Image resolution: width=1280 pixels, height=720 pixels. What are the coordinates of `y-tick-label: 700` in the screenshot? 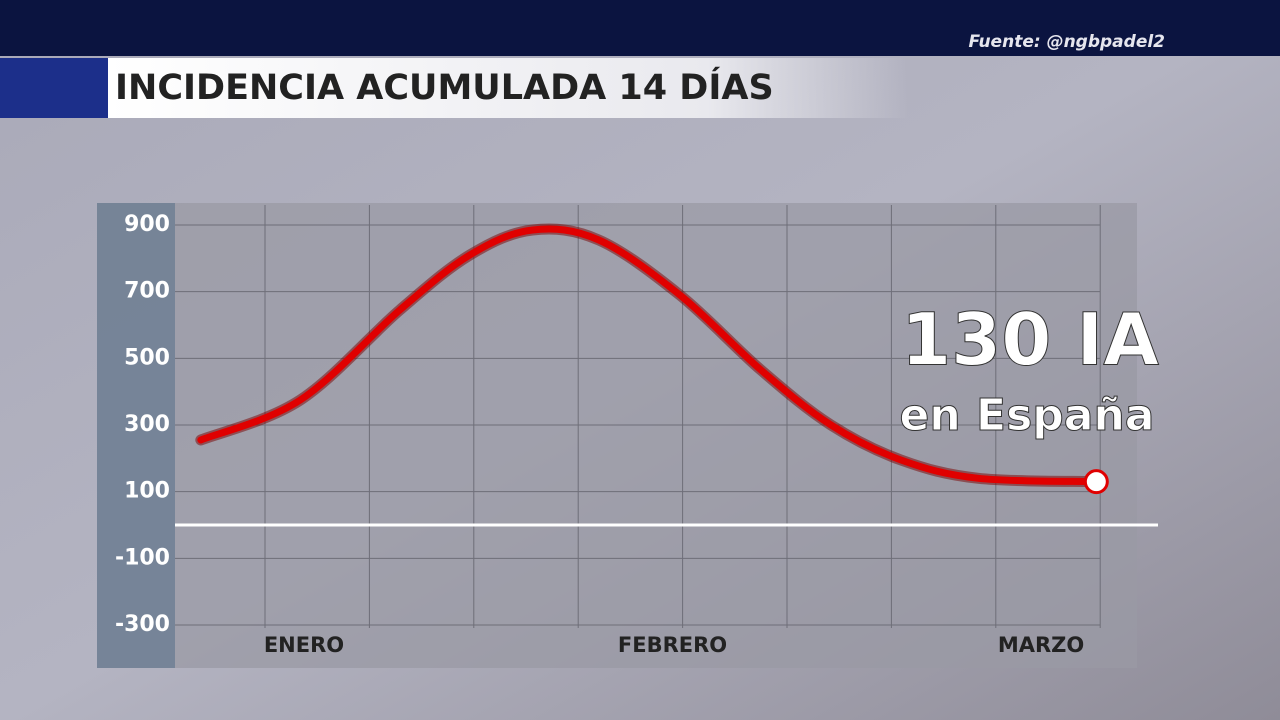 It's located at (147, 291).